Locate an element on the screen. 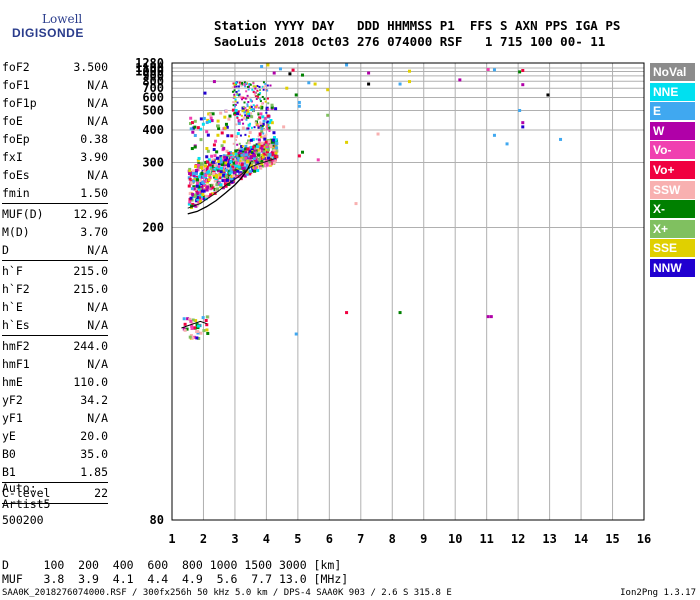 The height and width of the screenshot is (600, 700). y-tick-label: 1100 is located at coordinates (149, 68).